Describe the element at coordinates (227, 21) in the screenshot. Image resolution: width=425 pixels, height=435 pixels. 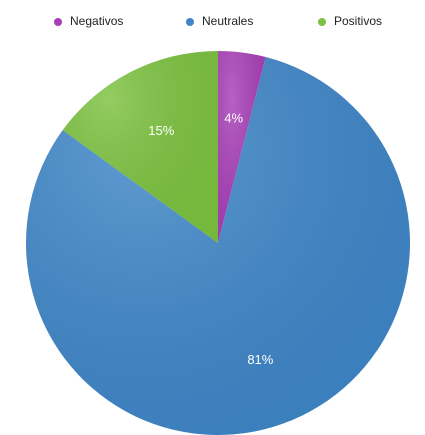
I see `legend-label: Neutrales` at that location.